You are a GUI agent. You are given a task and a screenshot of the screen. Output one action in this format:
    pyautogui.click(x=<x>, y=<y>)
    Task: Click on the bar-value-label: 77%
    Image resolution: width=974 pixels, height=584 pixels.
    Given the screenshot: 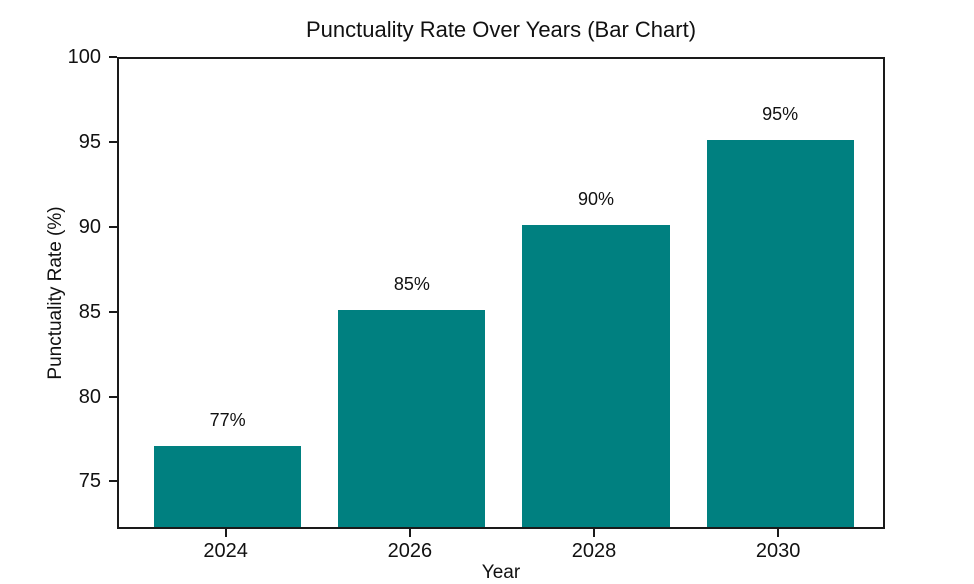 What is the action you would take?
    pyautogui.click(x=227, y=419)
    